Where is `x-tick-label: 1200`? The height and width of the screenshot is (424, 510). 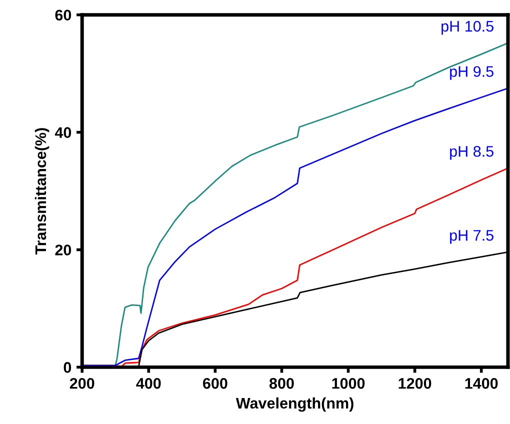 x-tick-label: 1200 is located at coordinates (415, 383).